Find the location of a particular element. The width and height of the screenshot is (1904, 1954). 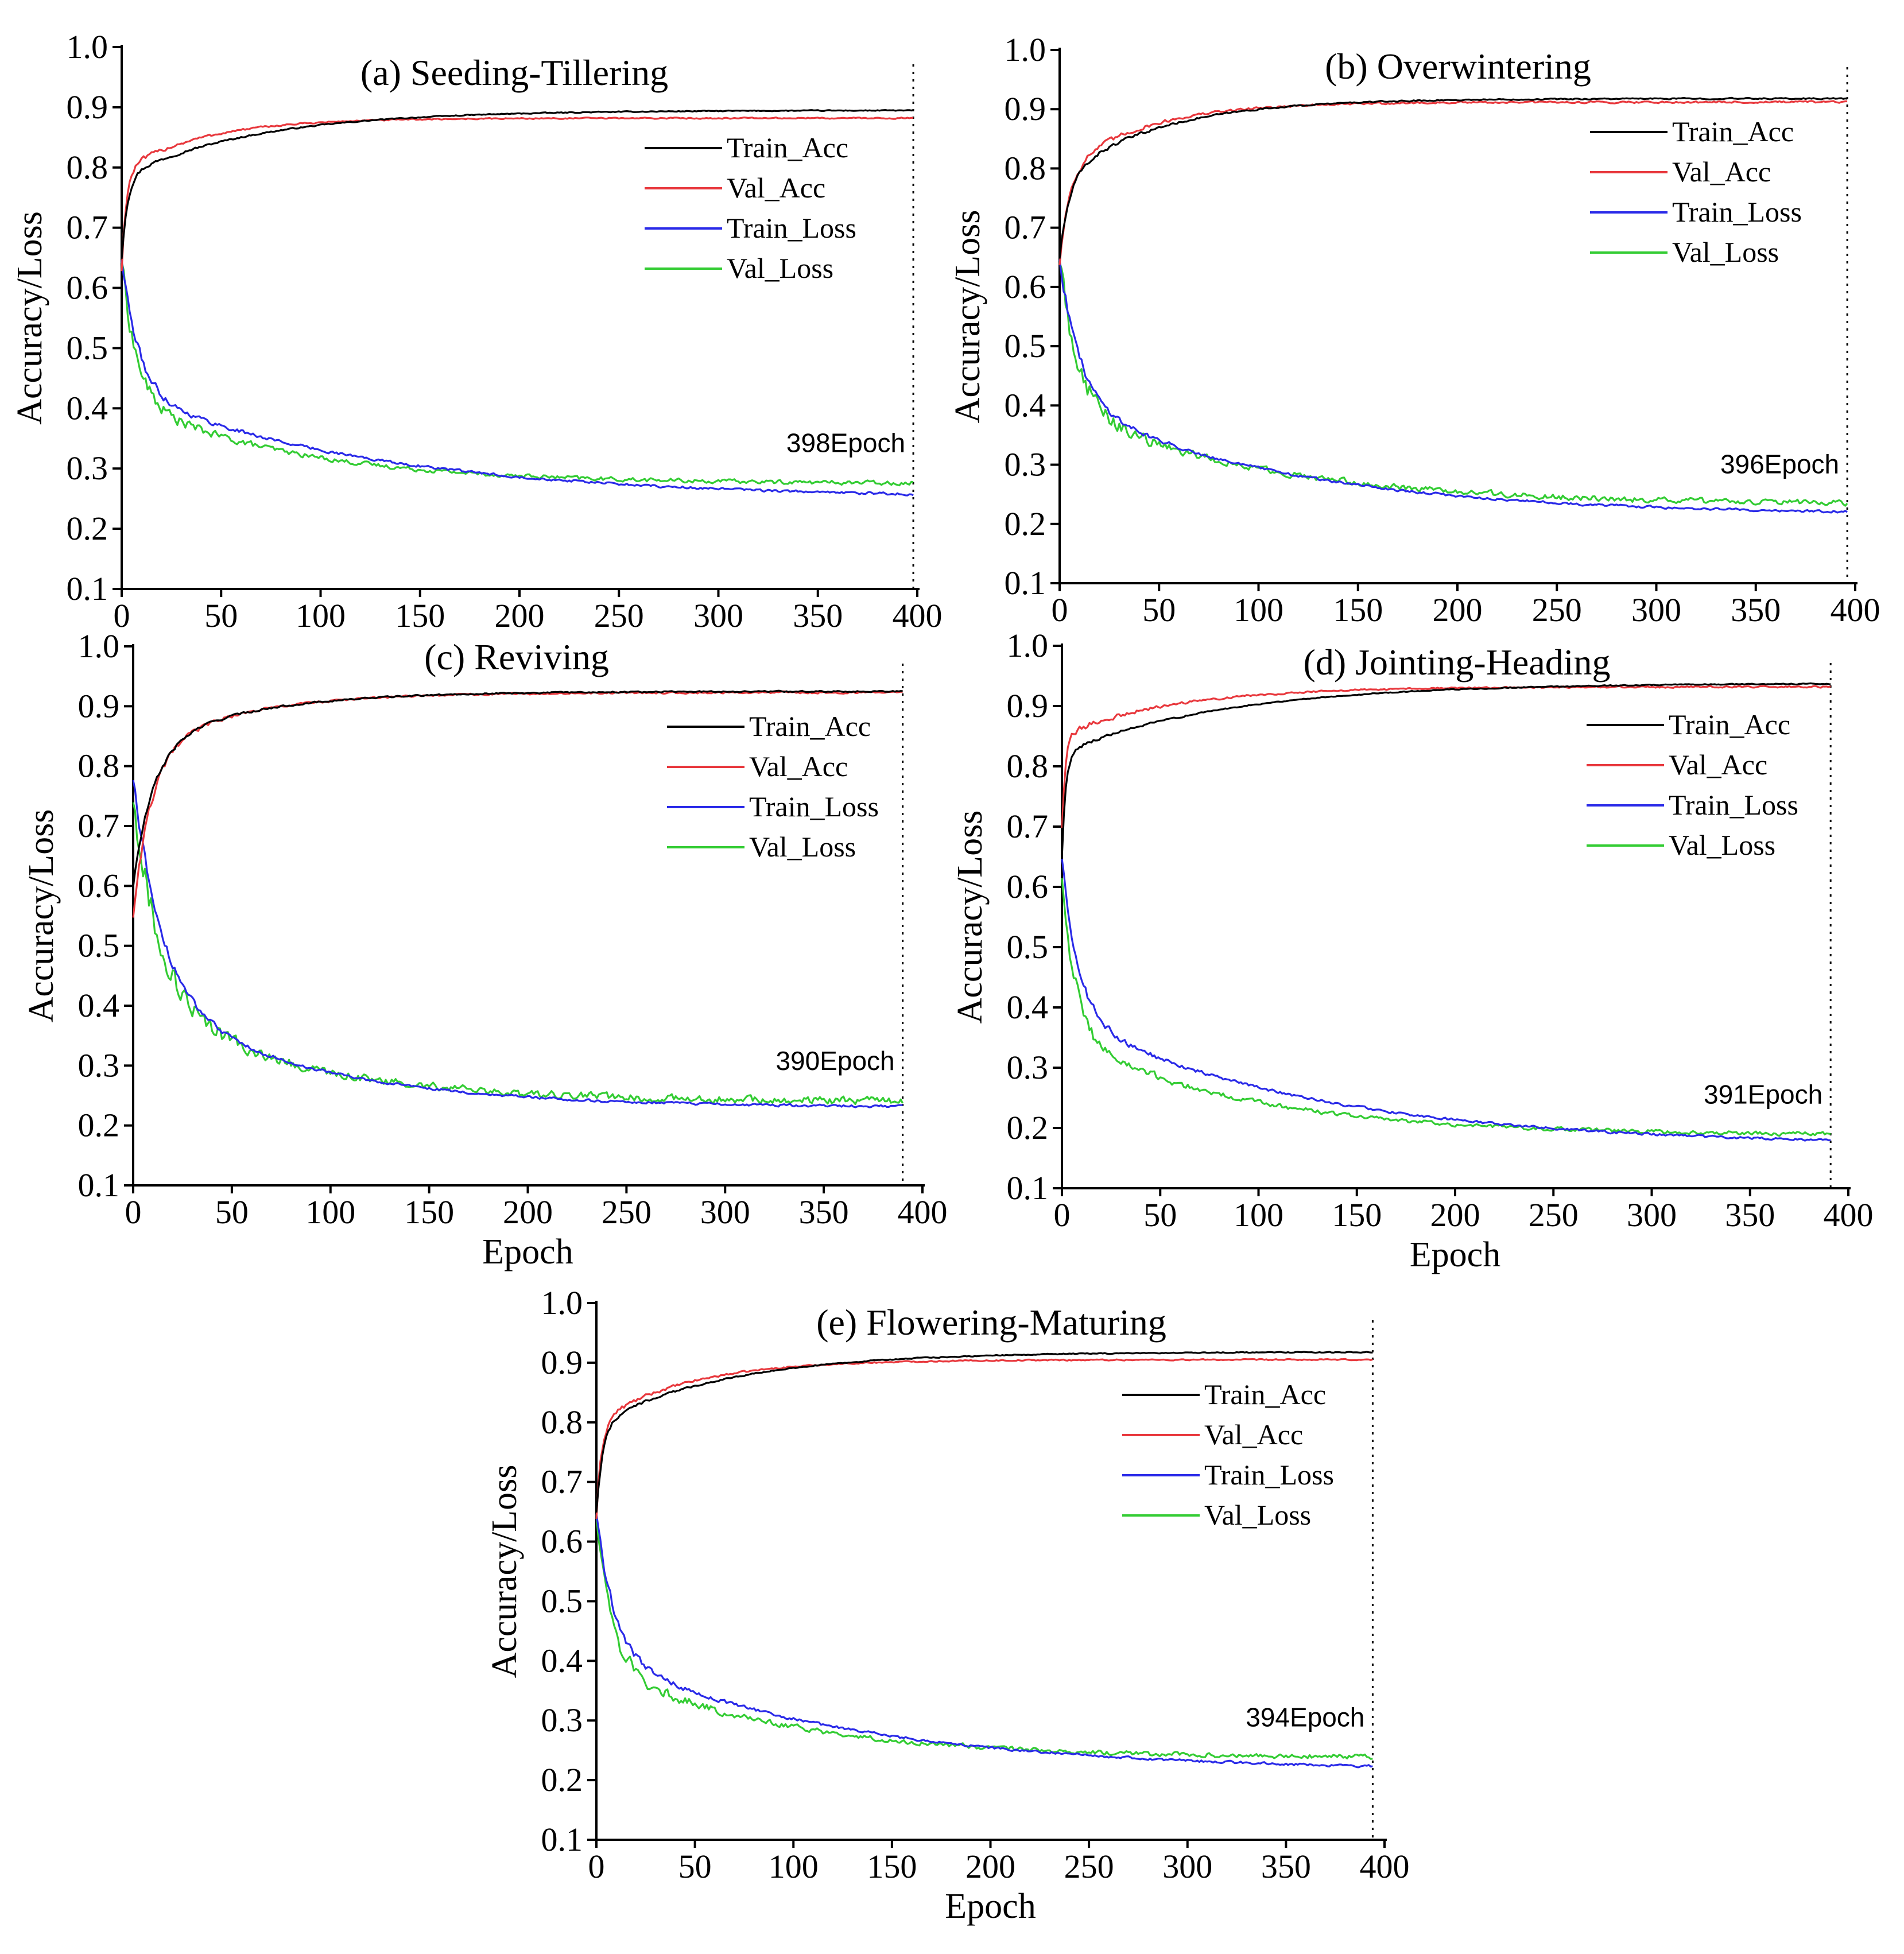

x-axis-label: Epoch is located at coordinates (1455, 1254).